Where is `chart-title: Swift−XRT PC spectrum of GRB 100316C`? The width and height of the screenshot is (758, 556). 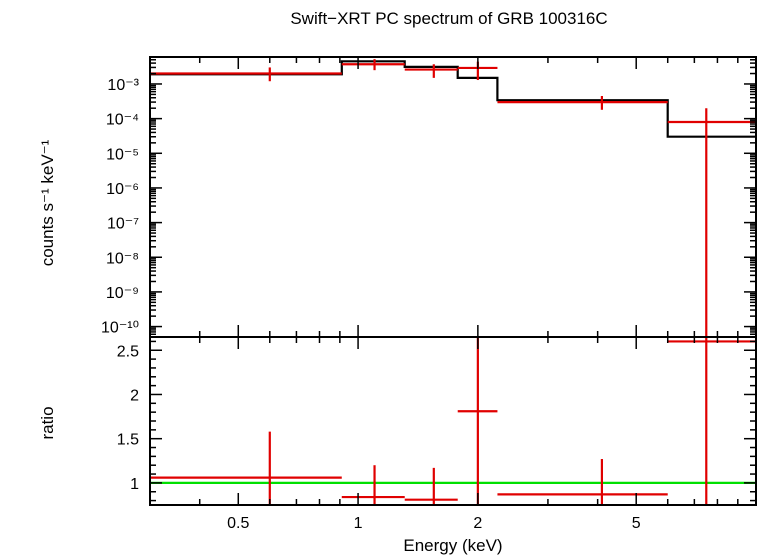
chart-title: Swift−XRT PC spectrum of GRB 100316C is located at coordinates (448, 18).